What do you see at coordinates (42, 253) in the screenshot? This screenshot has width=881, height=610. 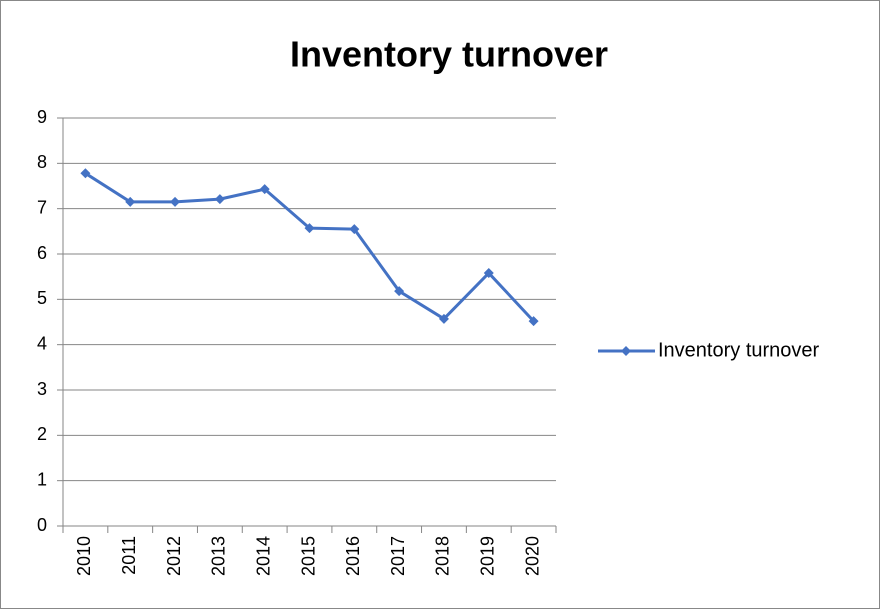 I see `y-tick-label: 6` at bounding box center [42, 253].